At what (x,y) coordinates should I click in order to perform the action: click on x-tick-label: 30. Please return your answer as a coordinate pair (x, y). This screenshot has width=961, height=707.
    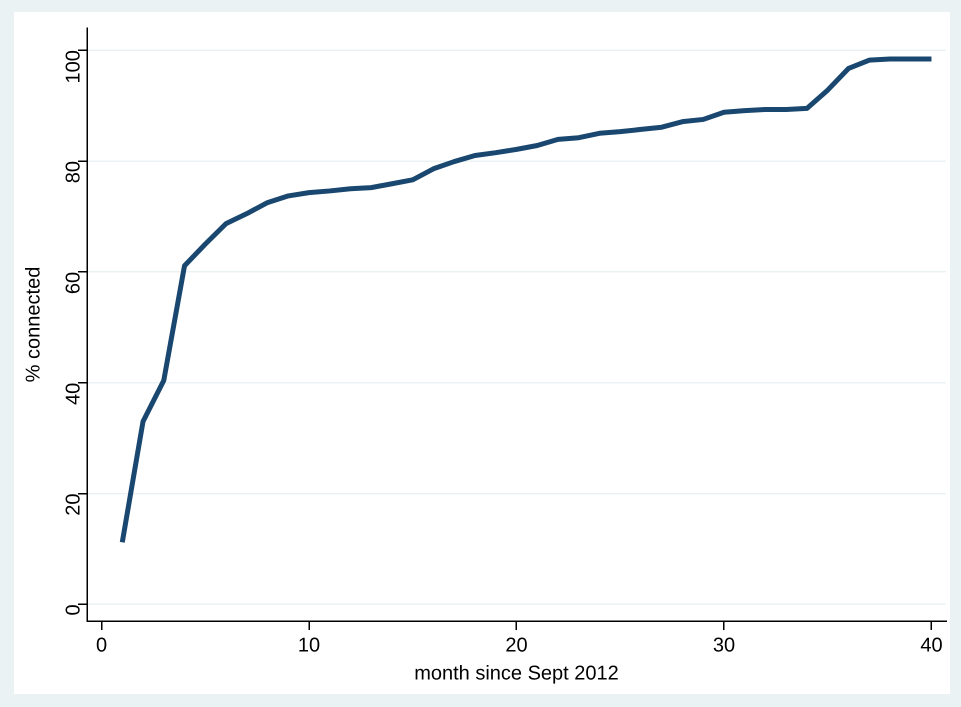
    Looking at the image, I should click on (724, 645).